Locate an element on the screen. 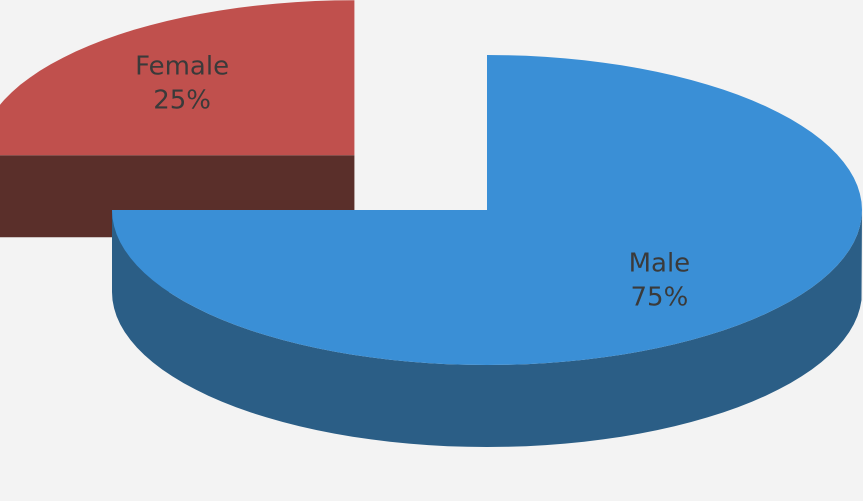 The image size is (863, 501). slice is located at coordinates (177, 78).